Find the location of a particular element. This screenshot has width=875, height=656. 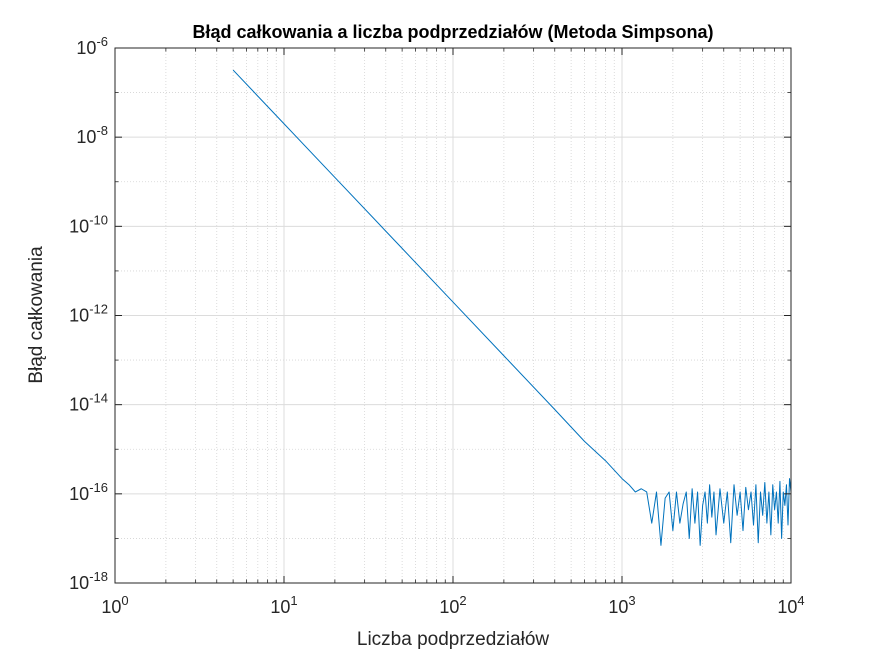

y-tick-label: 10⁻¹⁰ is located at coordinates (88, 224).